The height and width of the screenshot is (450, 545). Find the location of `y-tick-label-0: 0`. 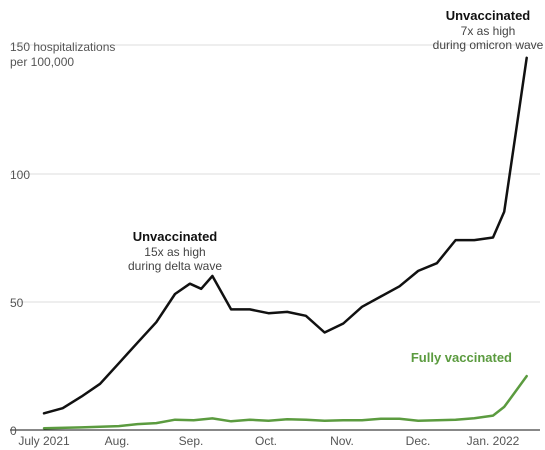

y-tick-label-0: 0 is located at coordinates (13, 431).